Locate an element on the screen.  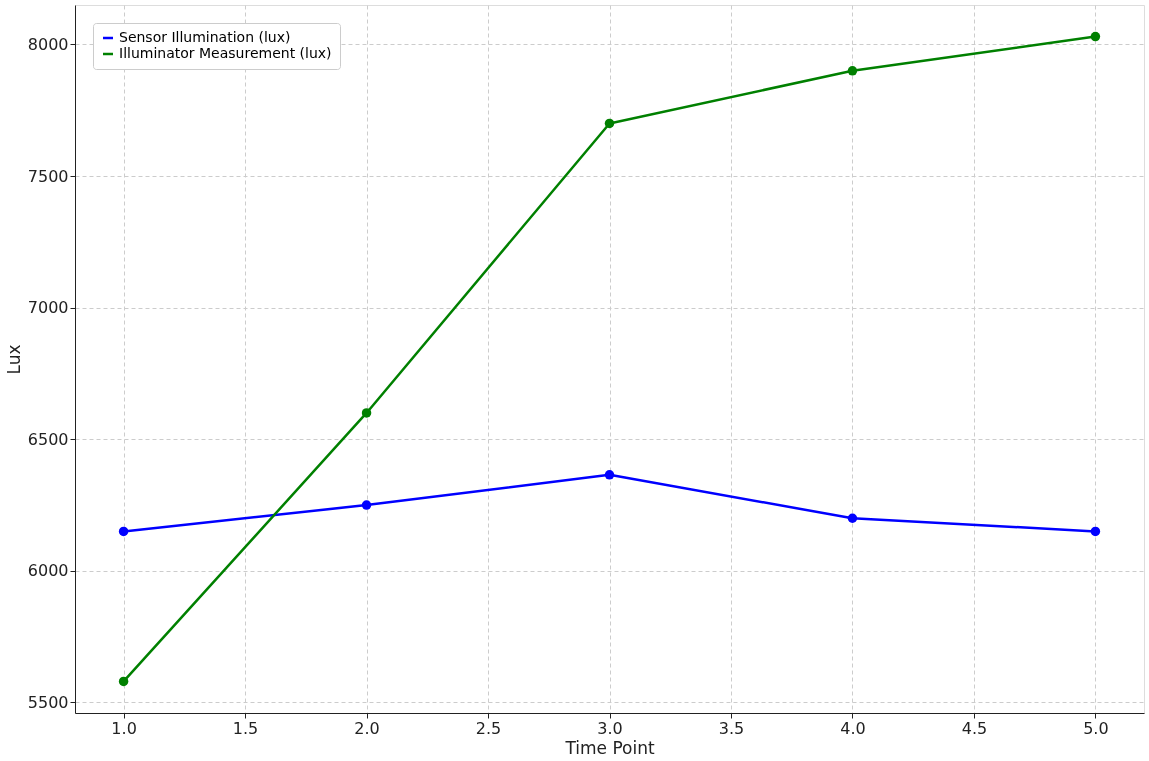
y-axis-title: Lux is located at coordinates (13, 359).